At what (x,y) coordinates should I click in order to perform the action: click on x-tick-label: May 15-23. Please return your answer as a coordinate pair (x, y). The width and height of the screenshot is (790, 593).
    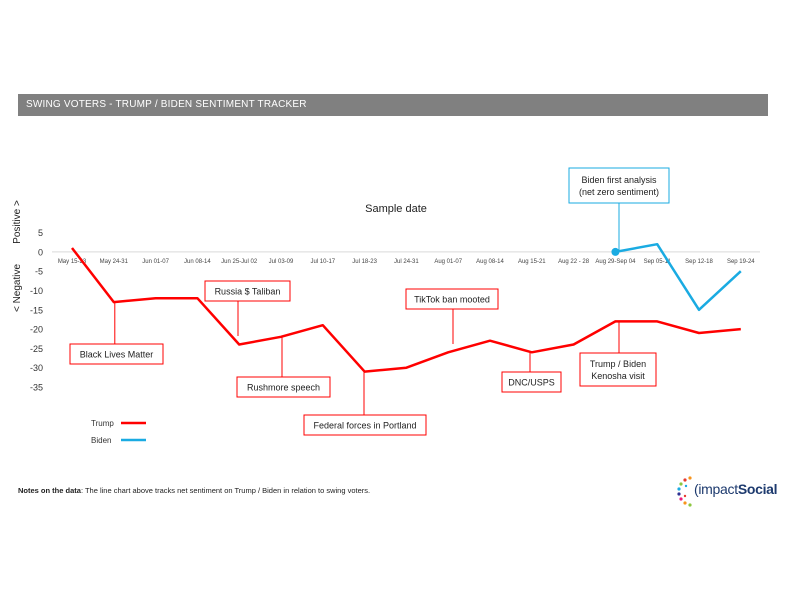
    Looking at the image, I should click on (72, 262).